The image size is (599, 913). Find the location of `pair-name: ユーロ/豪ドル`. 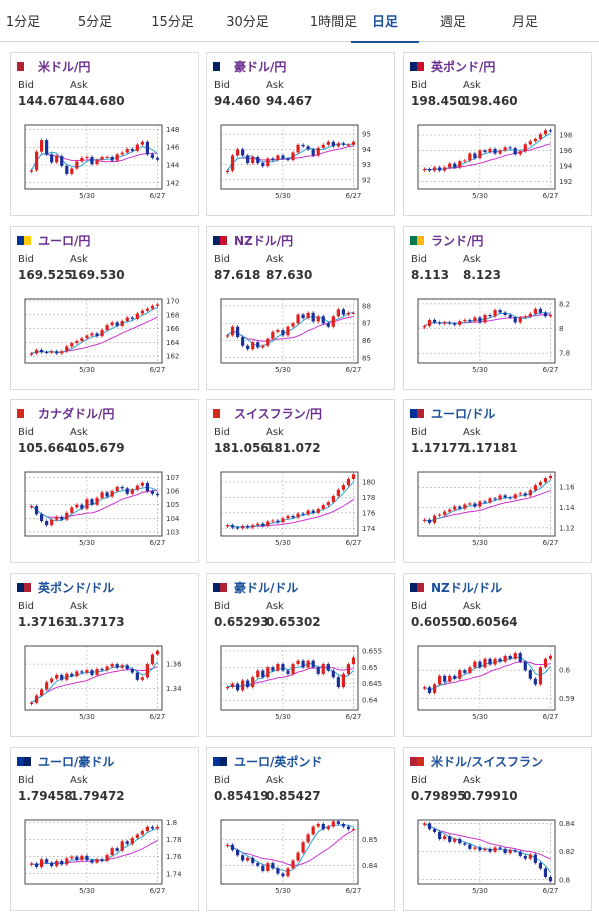

pair-name: ユーロ/豪ドル is located at coordinates (76, 761).